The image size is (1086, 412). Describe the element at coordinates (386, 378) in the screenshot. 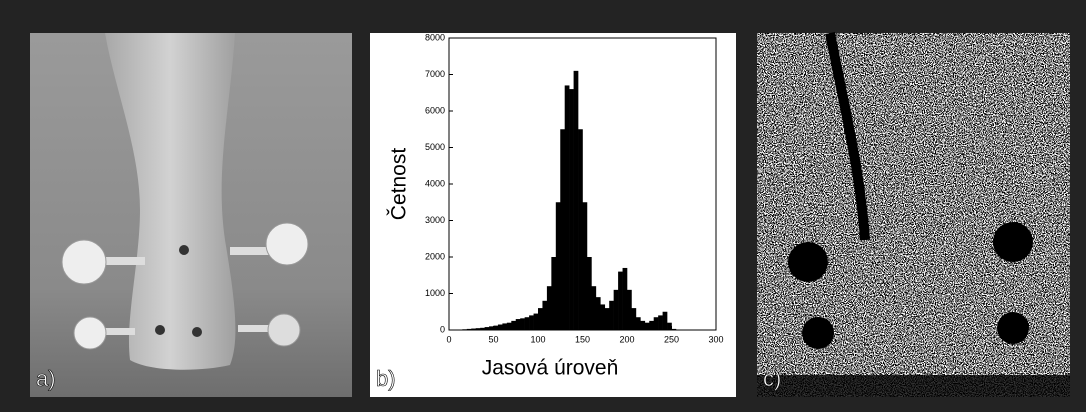

I see `panel-label: b)` at that location.